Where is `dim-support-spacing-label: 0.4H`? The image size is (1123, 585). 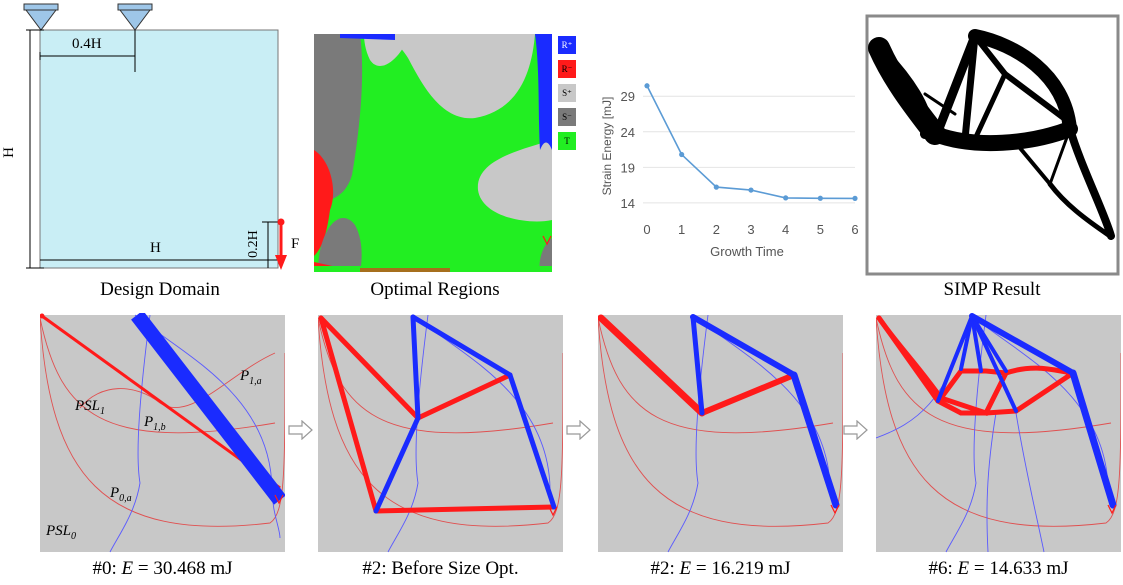 dim-support-spacing-label: 0.4H is located at coordinates (87, 44).